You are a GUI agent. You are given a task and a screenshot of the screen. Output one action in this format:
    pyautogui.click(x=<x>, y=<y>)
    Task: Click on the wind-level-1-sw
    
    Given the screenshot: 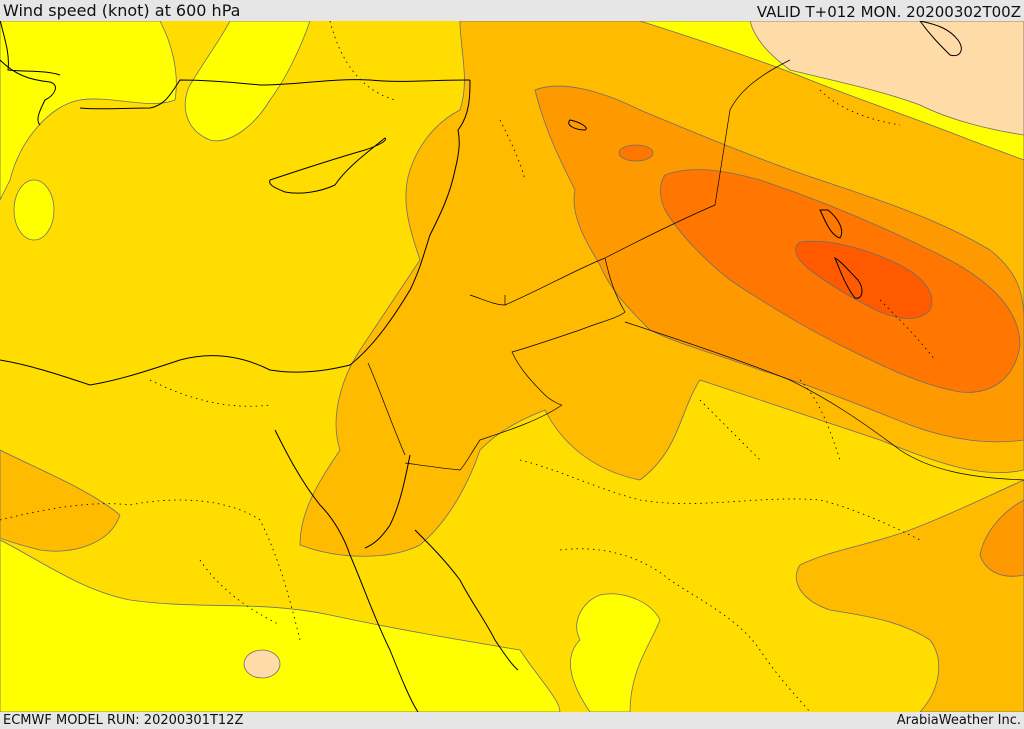 What is the action you would take?
    pyautogui.click(x=280, y=625)
    